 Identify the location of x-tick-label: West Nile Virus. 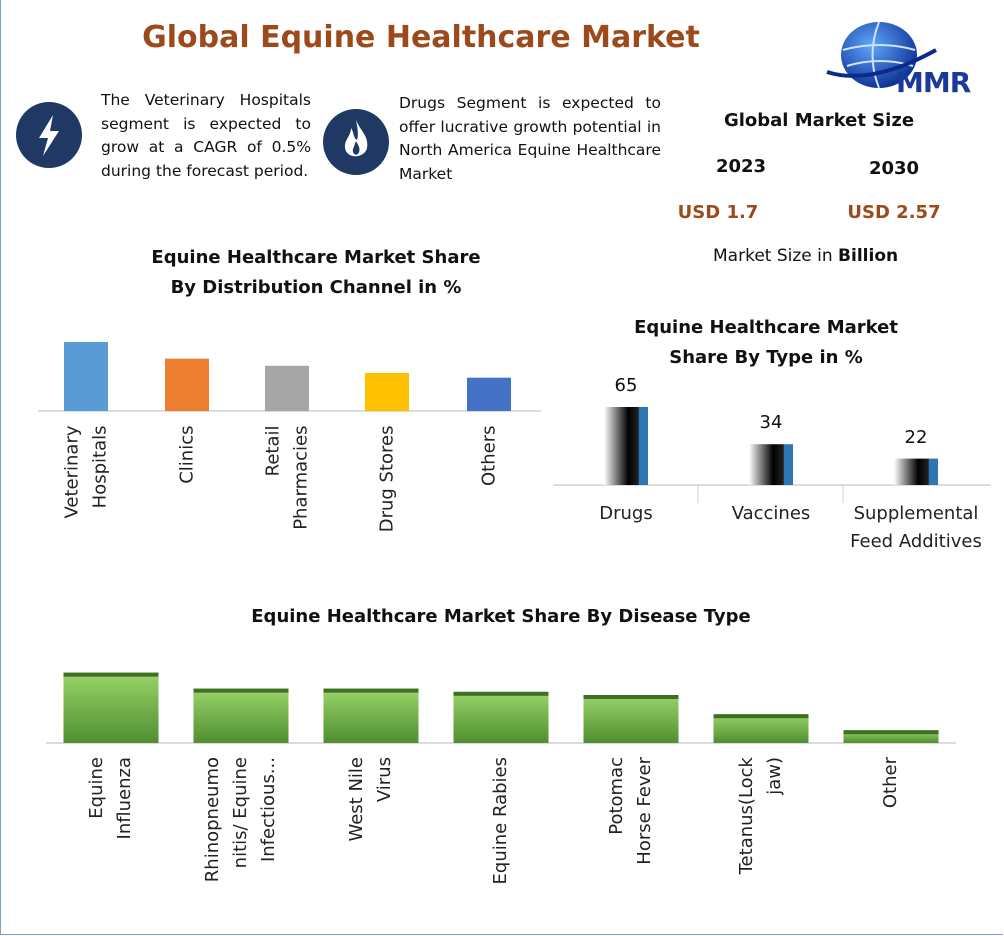
(370, 799).